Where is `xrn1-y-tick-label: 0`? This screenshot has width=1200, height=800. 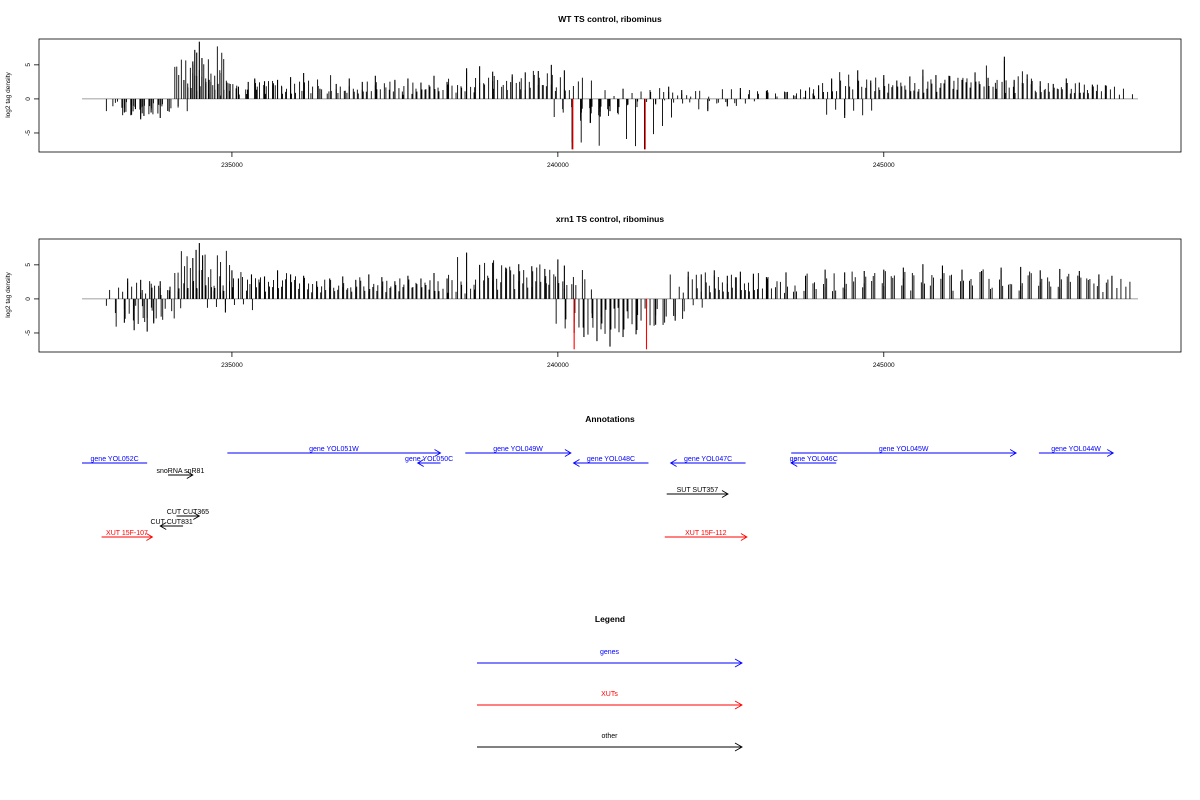
xrn1-y-tick-label: 0 is located at coordinates (28, 299).